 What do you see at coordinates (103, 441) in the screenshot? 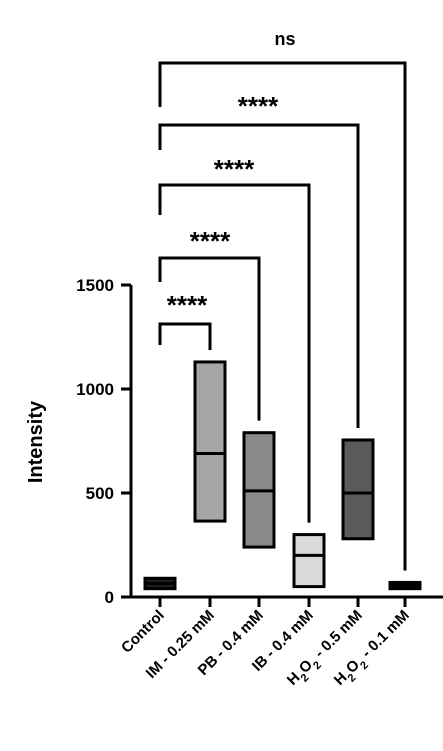
I see `y-ticks: 0 500 1000 1500` at bounding box center [103, 441].